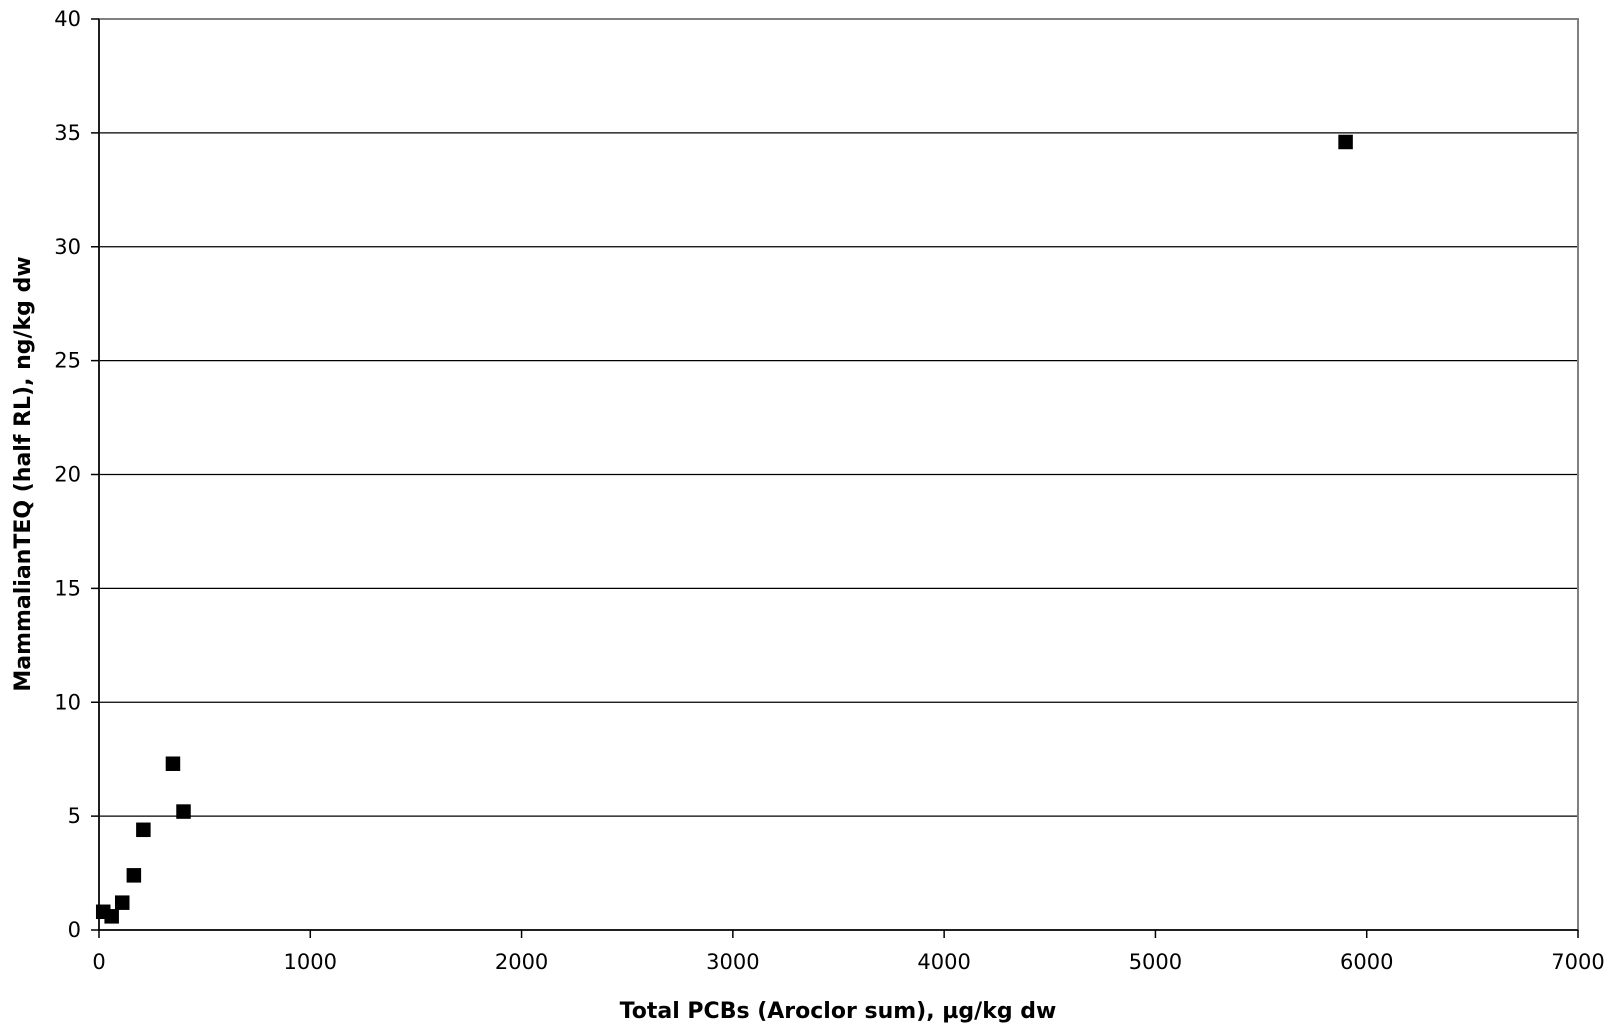  Describe the element at coordinates (310, 962) in the screenshot. I see `x-tick-label: 1000` at that location.